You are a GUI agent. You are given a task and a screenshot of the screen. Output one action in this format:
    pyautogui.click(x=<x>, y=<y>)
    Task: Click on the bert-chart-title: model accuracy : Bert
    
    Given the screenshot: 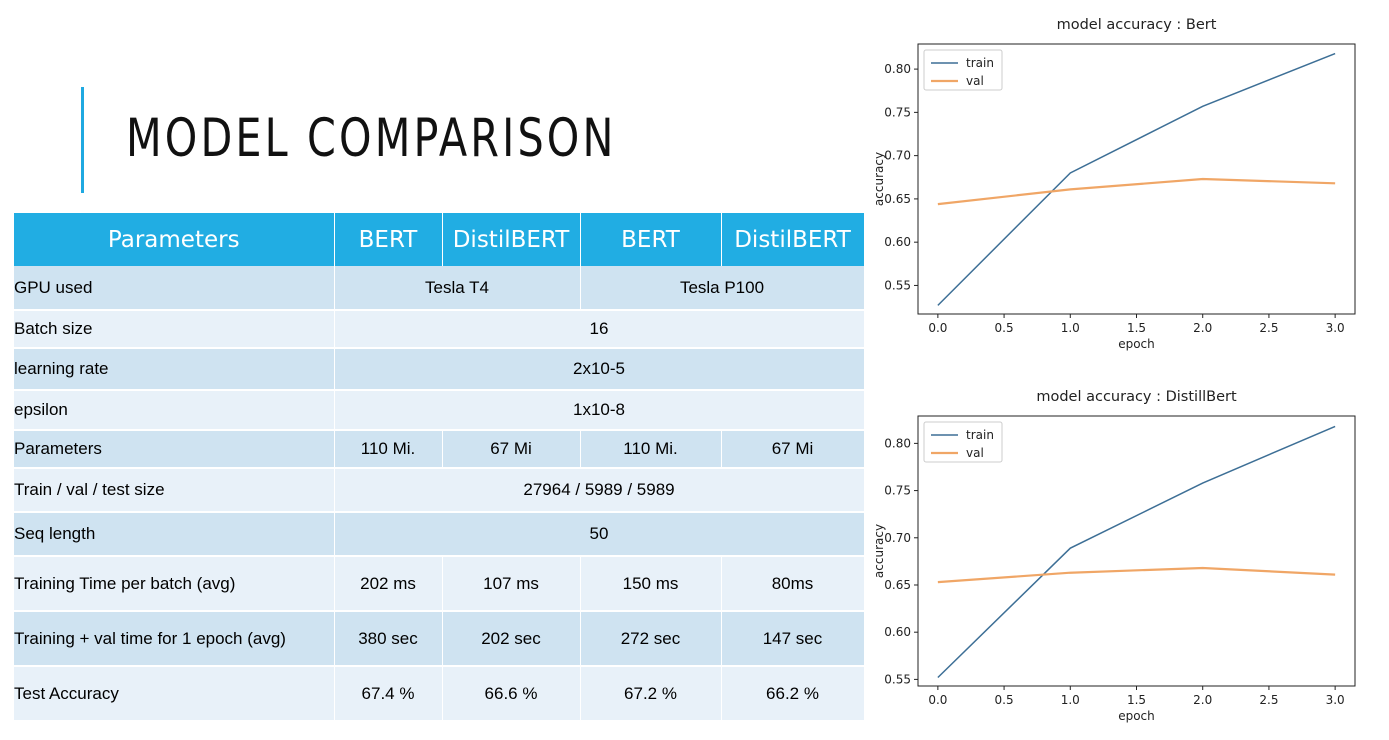 What is the action you would take?
    pyautogui.click(x=1137, y=25)
    